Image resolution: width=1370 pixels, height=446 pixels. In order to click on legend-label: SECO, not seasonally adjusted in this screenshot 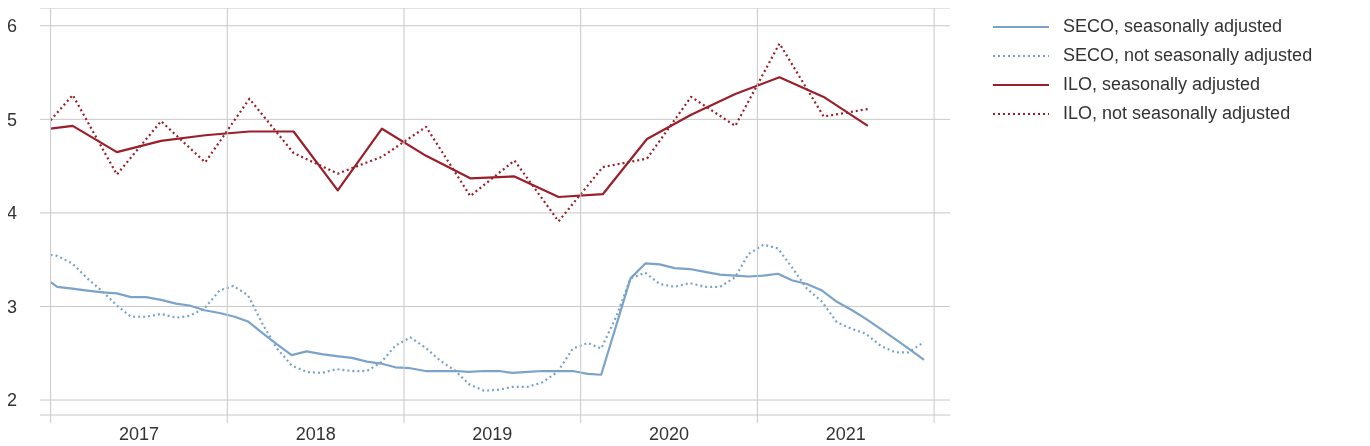, I will do `click(1188, 55)`.